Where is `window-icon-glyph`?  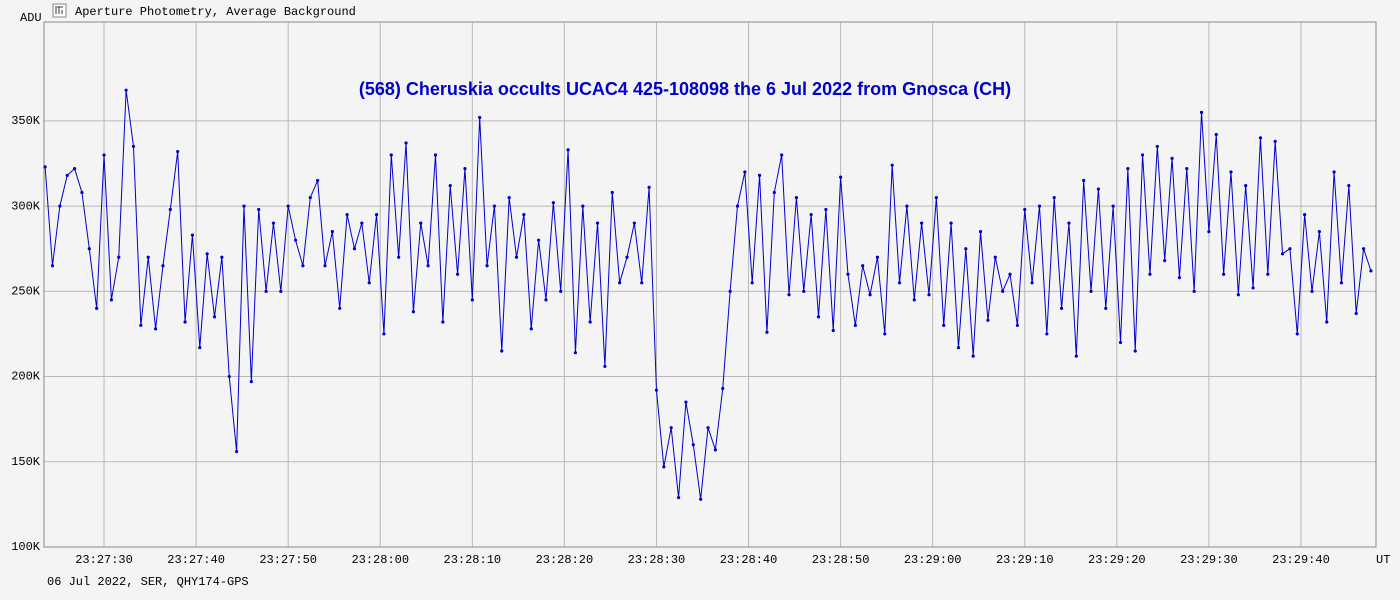 window-icon-glyph is located at coordinates (59, 10).